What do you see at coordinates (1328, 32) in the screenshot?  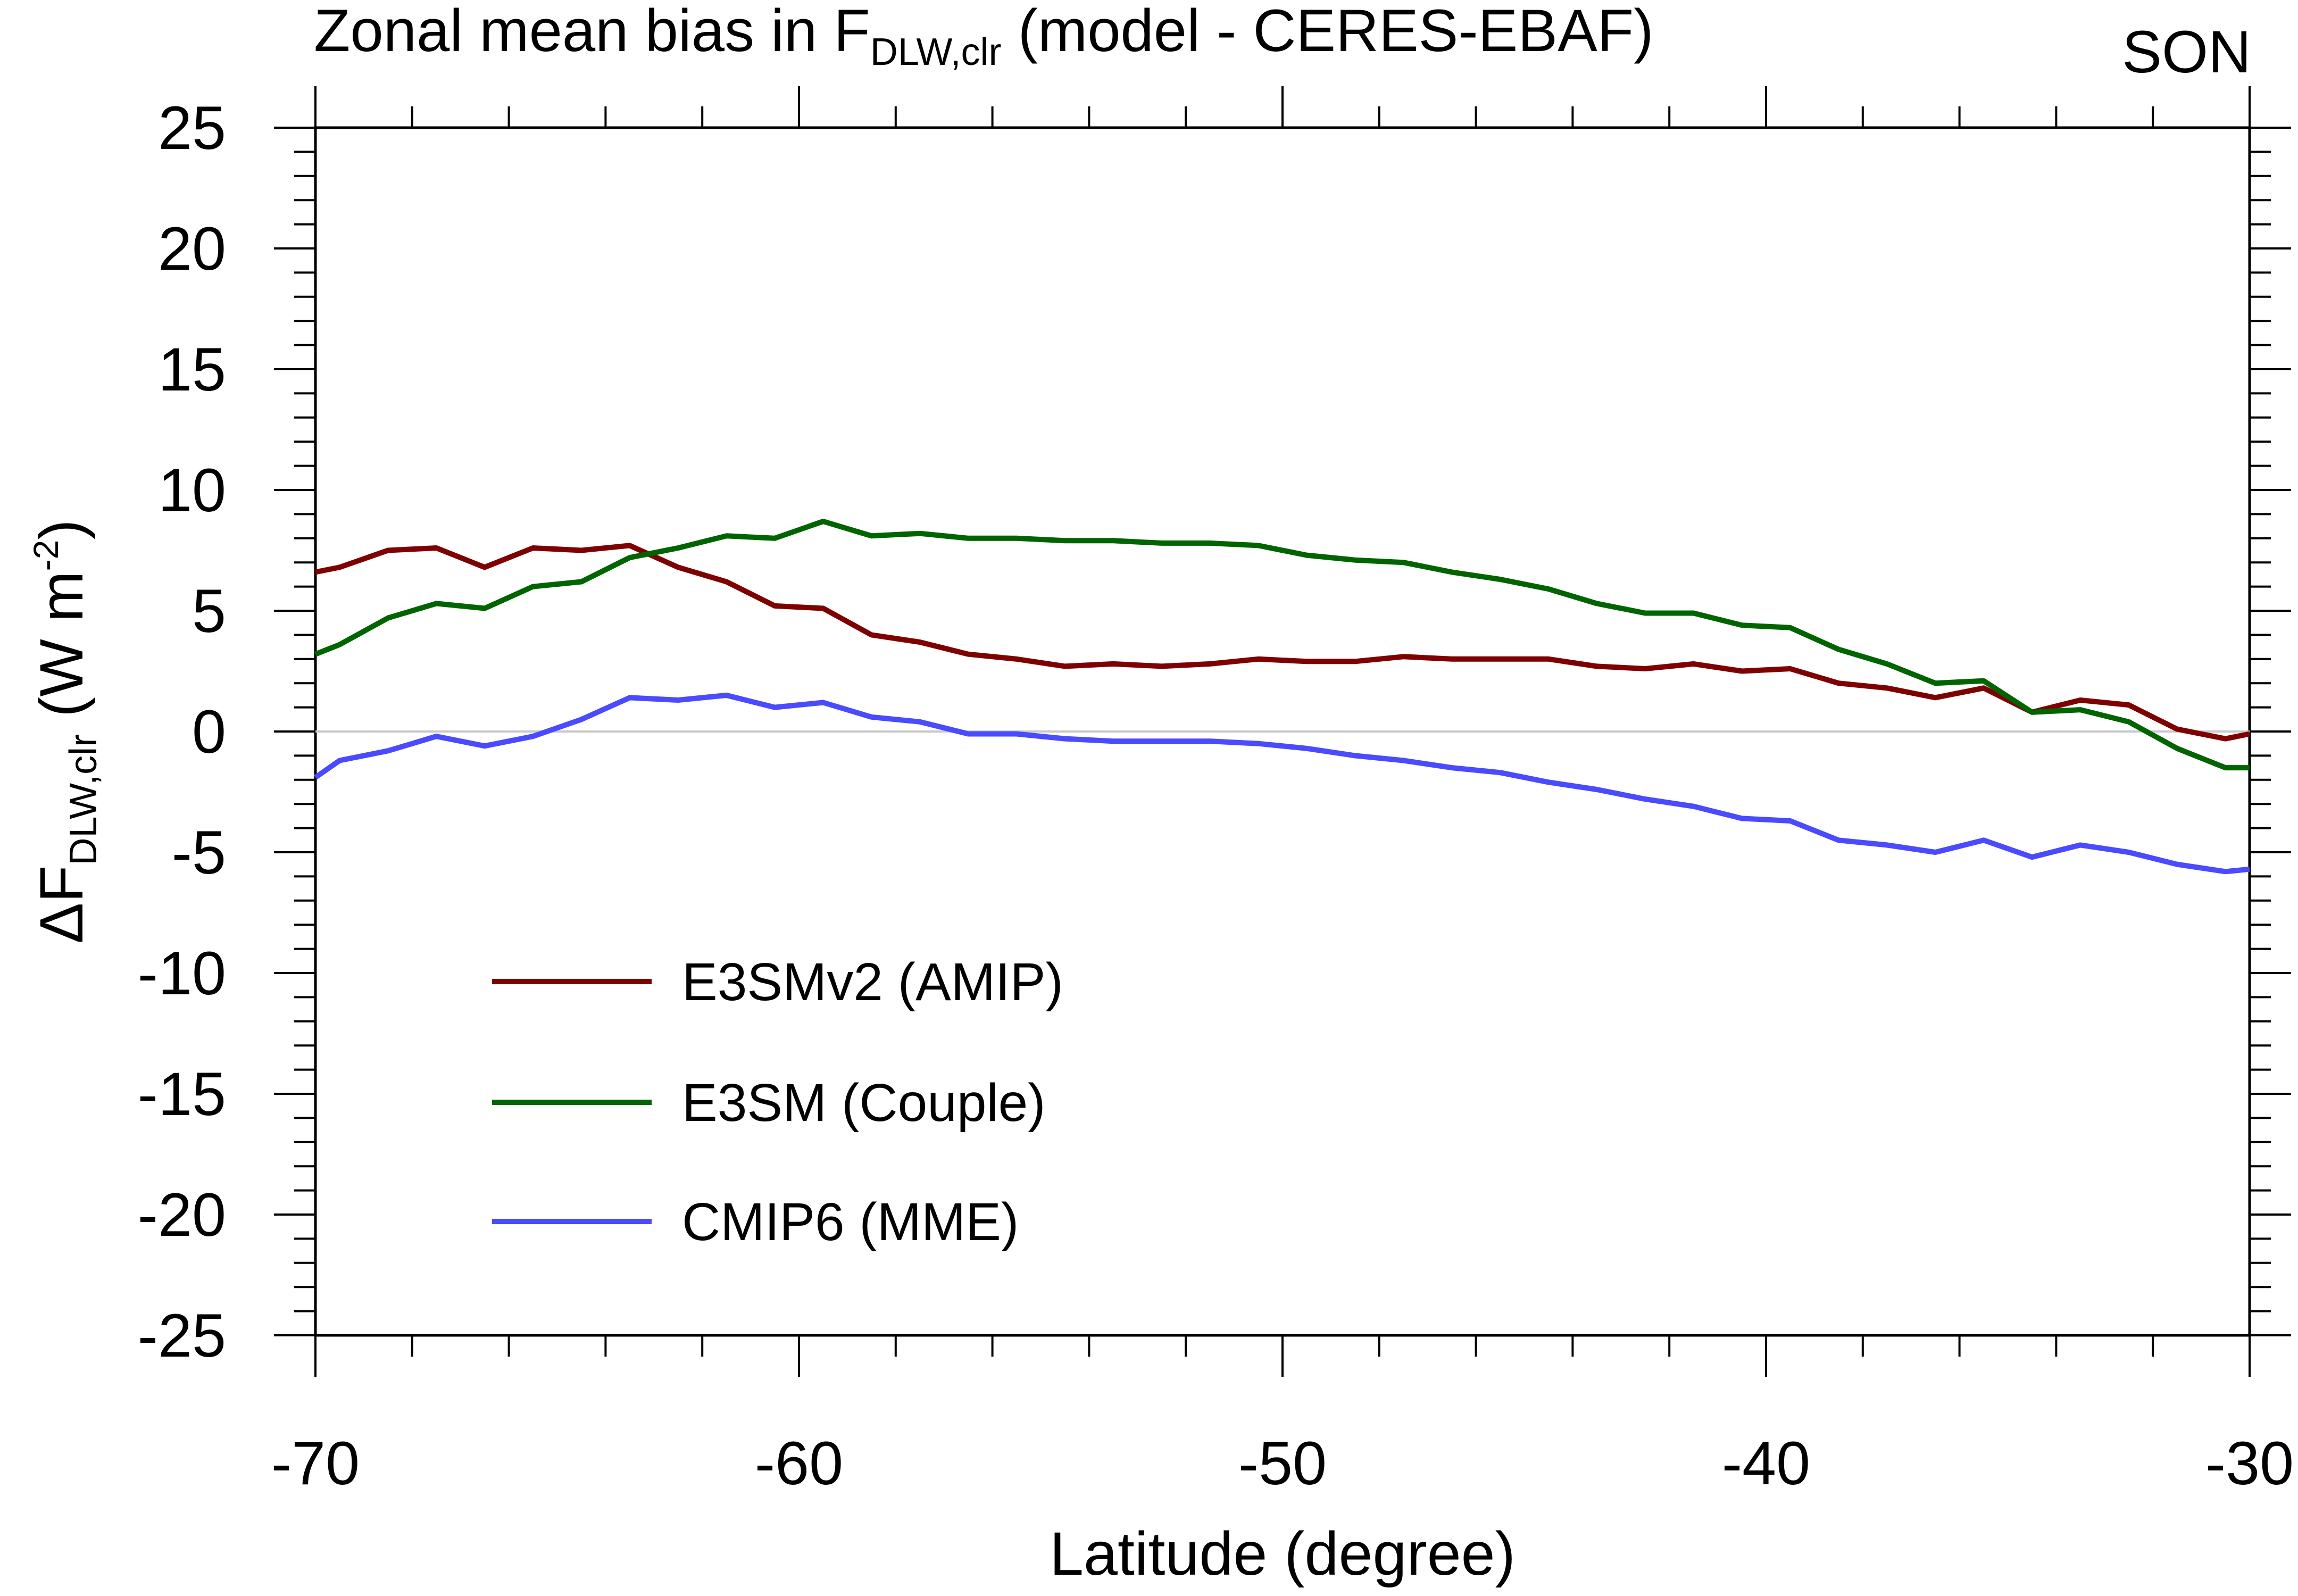 I see `chart-title-suffix: (model - CERES-EBAF)` at bounding box center [1328, 32].